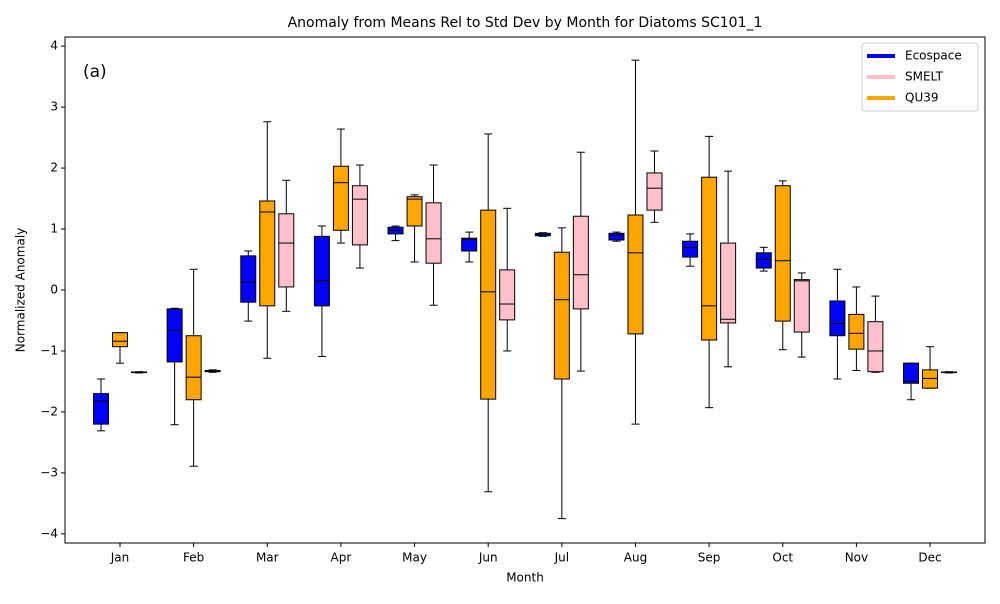 This screenshot has height=604, width=1000. I want to click on x-tick-label: Oct, so click(782, 558).